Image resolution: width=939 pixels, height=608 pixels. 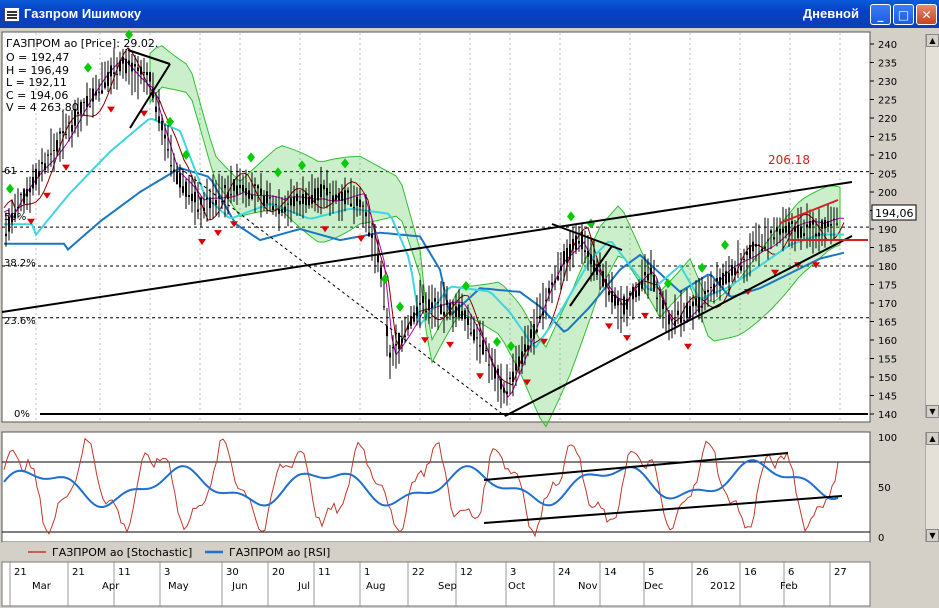 What do you see at coordinates (513, 572) in the screenshot?
I see `day-label: 3` at bounding box center [513, 572].